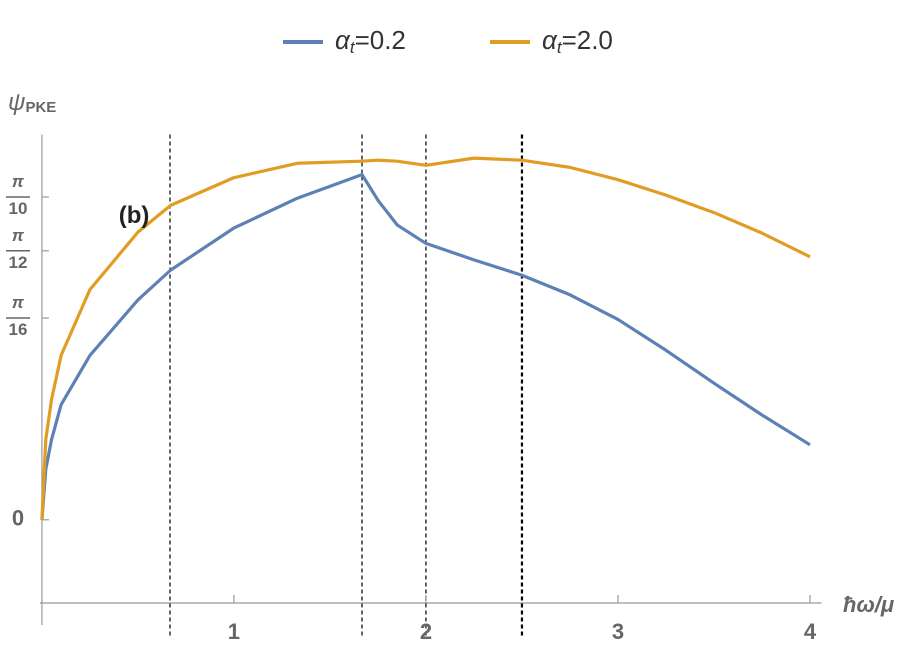 The height and width of the screenshot is (650, 910). What do you see at coordinates (810, 631) in the screenshot?
I see `x-tick-label: 4` at bounding box center [810, 631].